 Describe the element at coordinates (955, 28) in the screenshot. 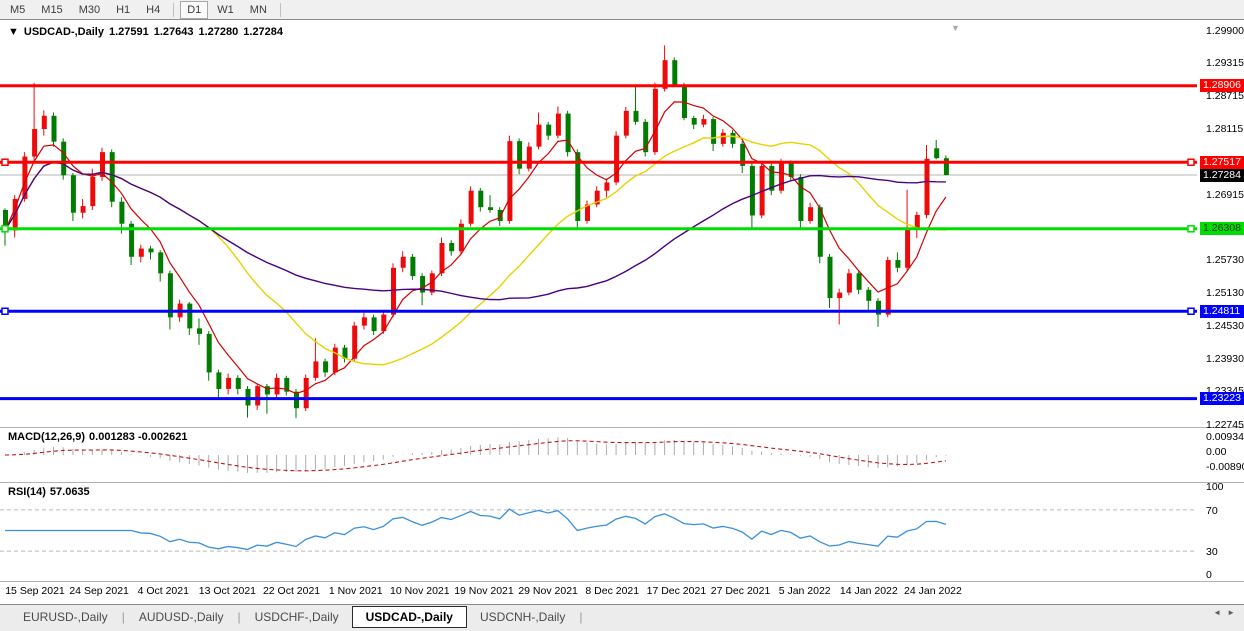

I see `chart-shift-marker-icon: ▼` at that location.